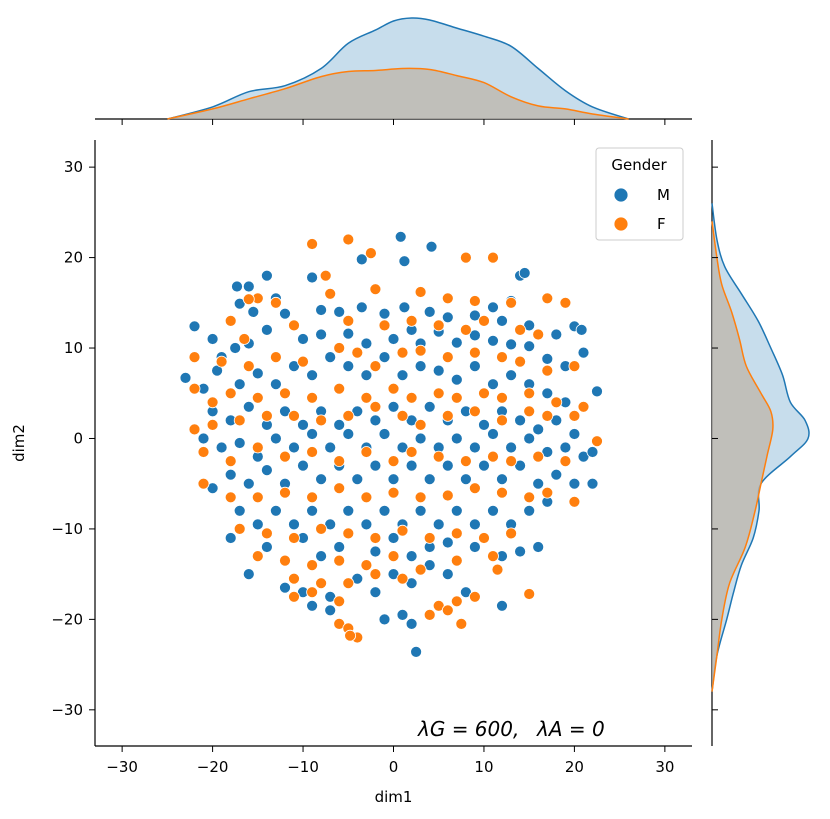 The height and width of the screenshot is (819, 830). What do you see at coordinates (511, 729) in the screenshot?
I see `lambda-annotation: λG = 600, λA = 0` at bounding box center [511, 729].